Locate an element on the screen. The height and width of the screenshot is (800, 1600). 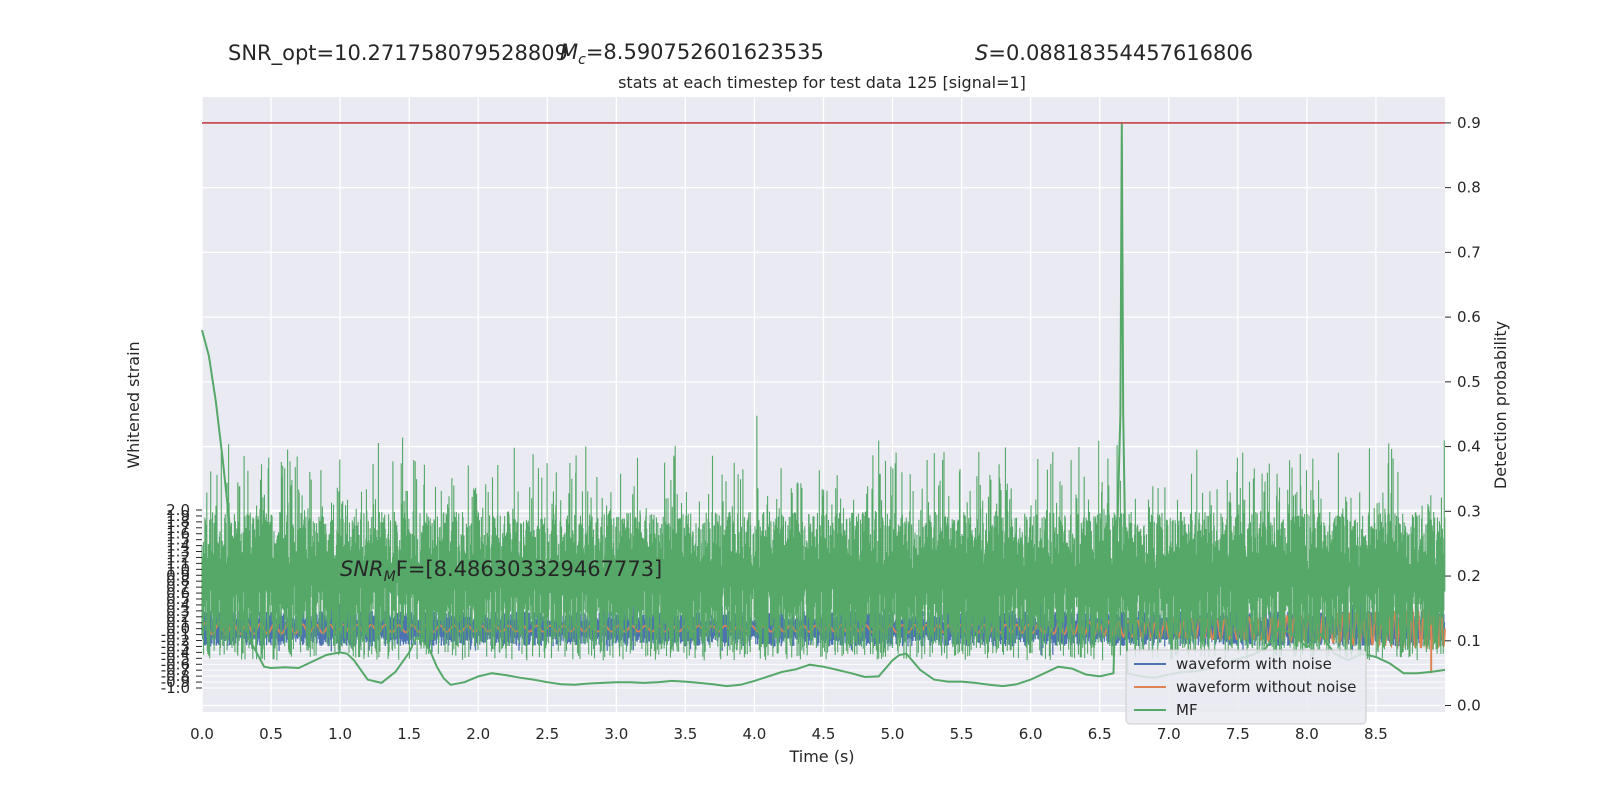
left-tick-label: 0.6 is located at coordinates (178, 593).